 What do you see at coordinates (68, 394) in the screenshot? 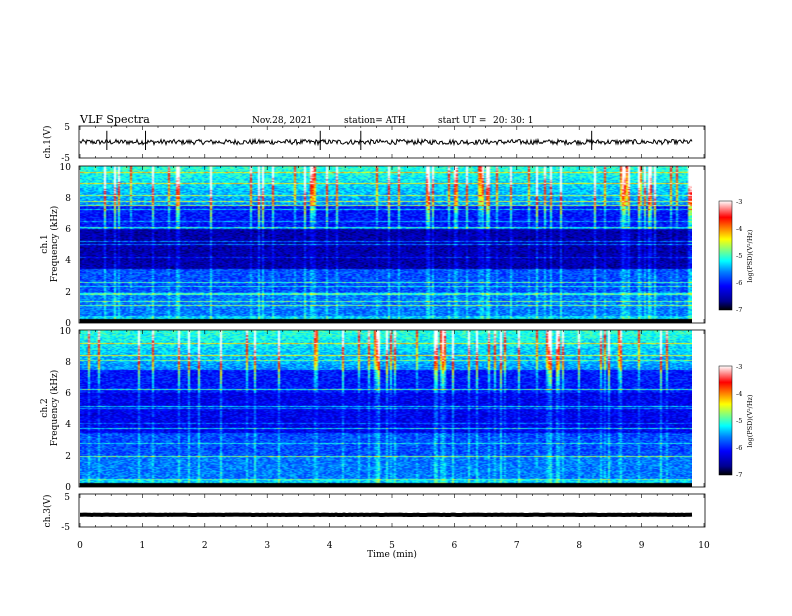
I see `ch2-ytick-6: 6` at bounding box center [68, 394].